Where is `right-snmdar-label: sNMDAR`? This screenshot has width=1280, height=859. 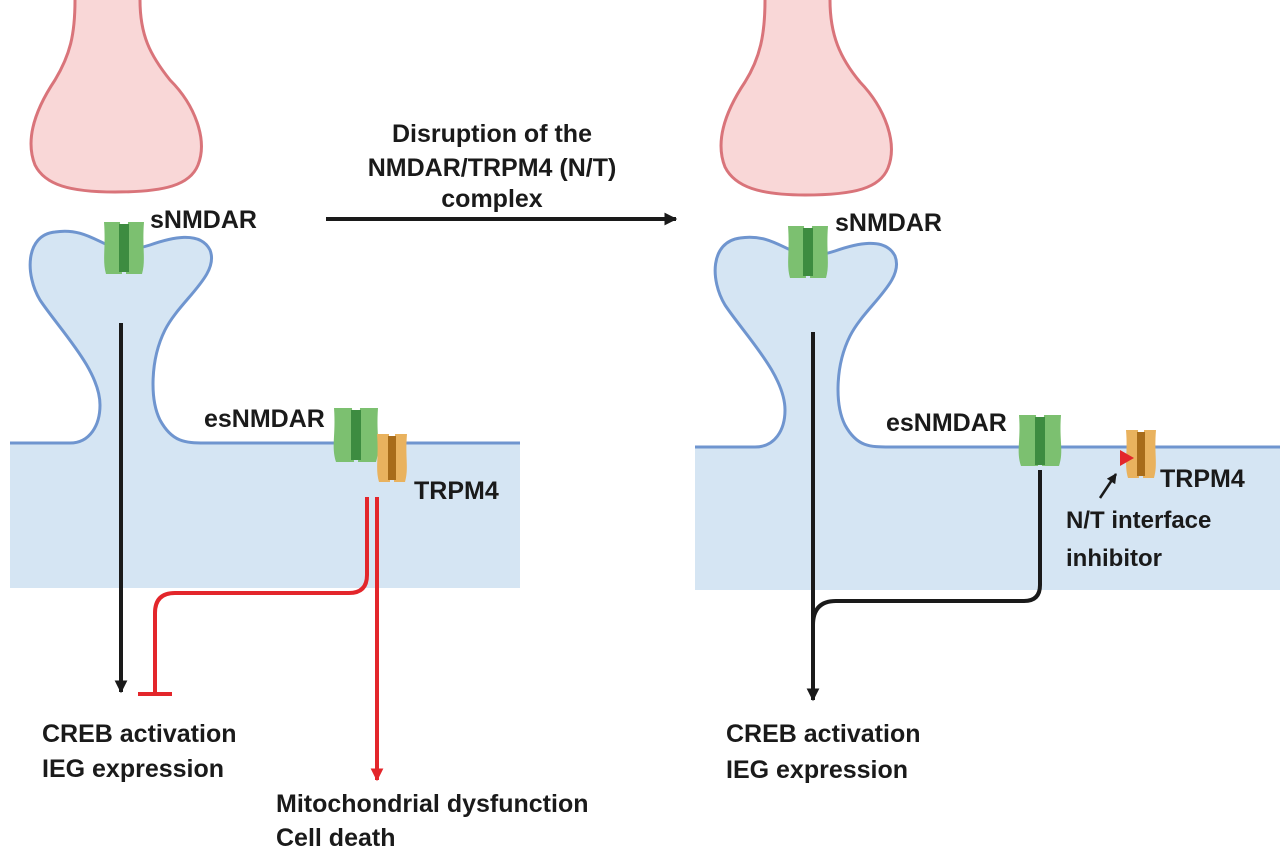 right-snmdar-label: sNMDAR is located at coordinates (888, 223).